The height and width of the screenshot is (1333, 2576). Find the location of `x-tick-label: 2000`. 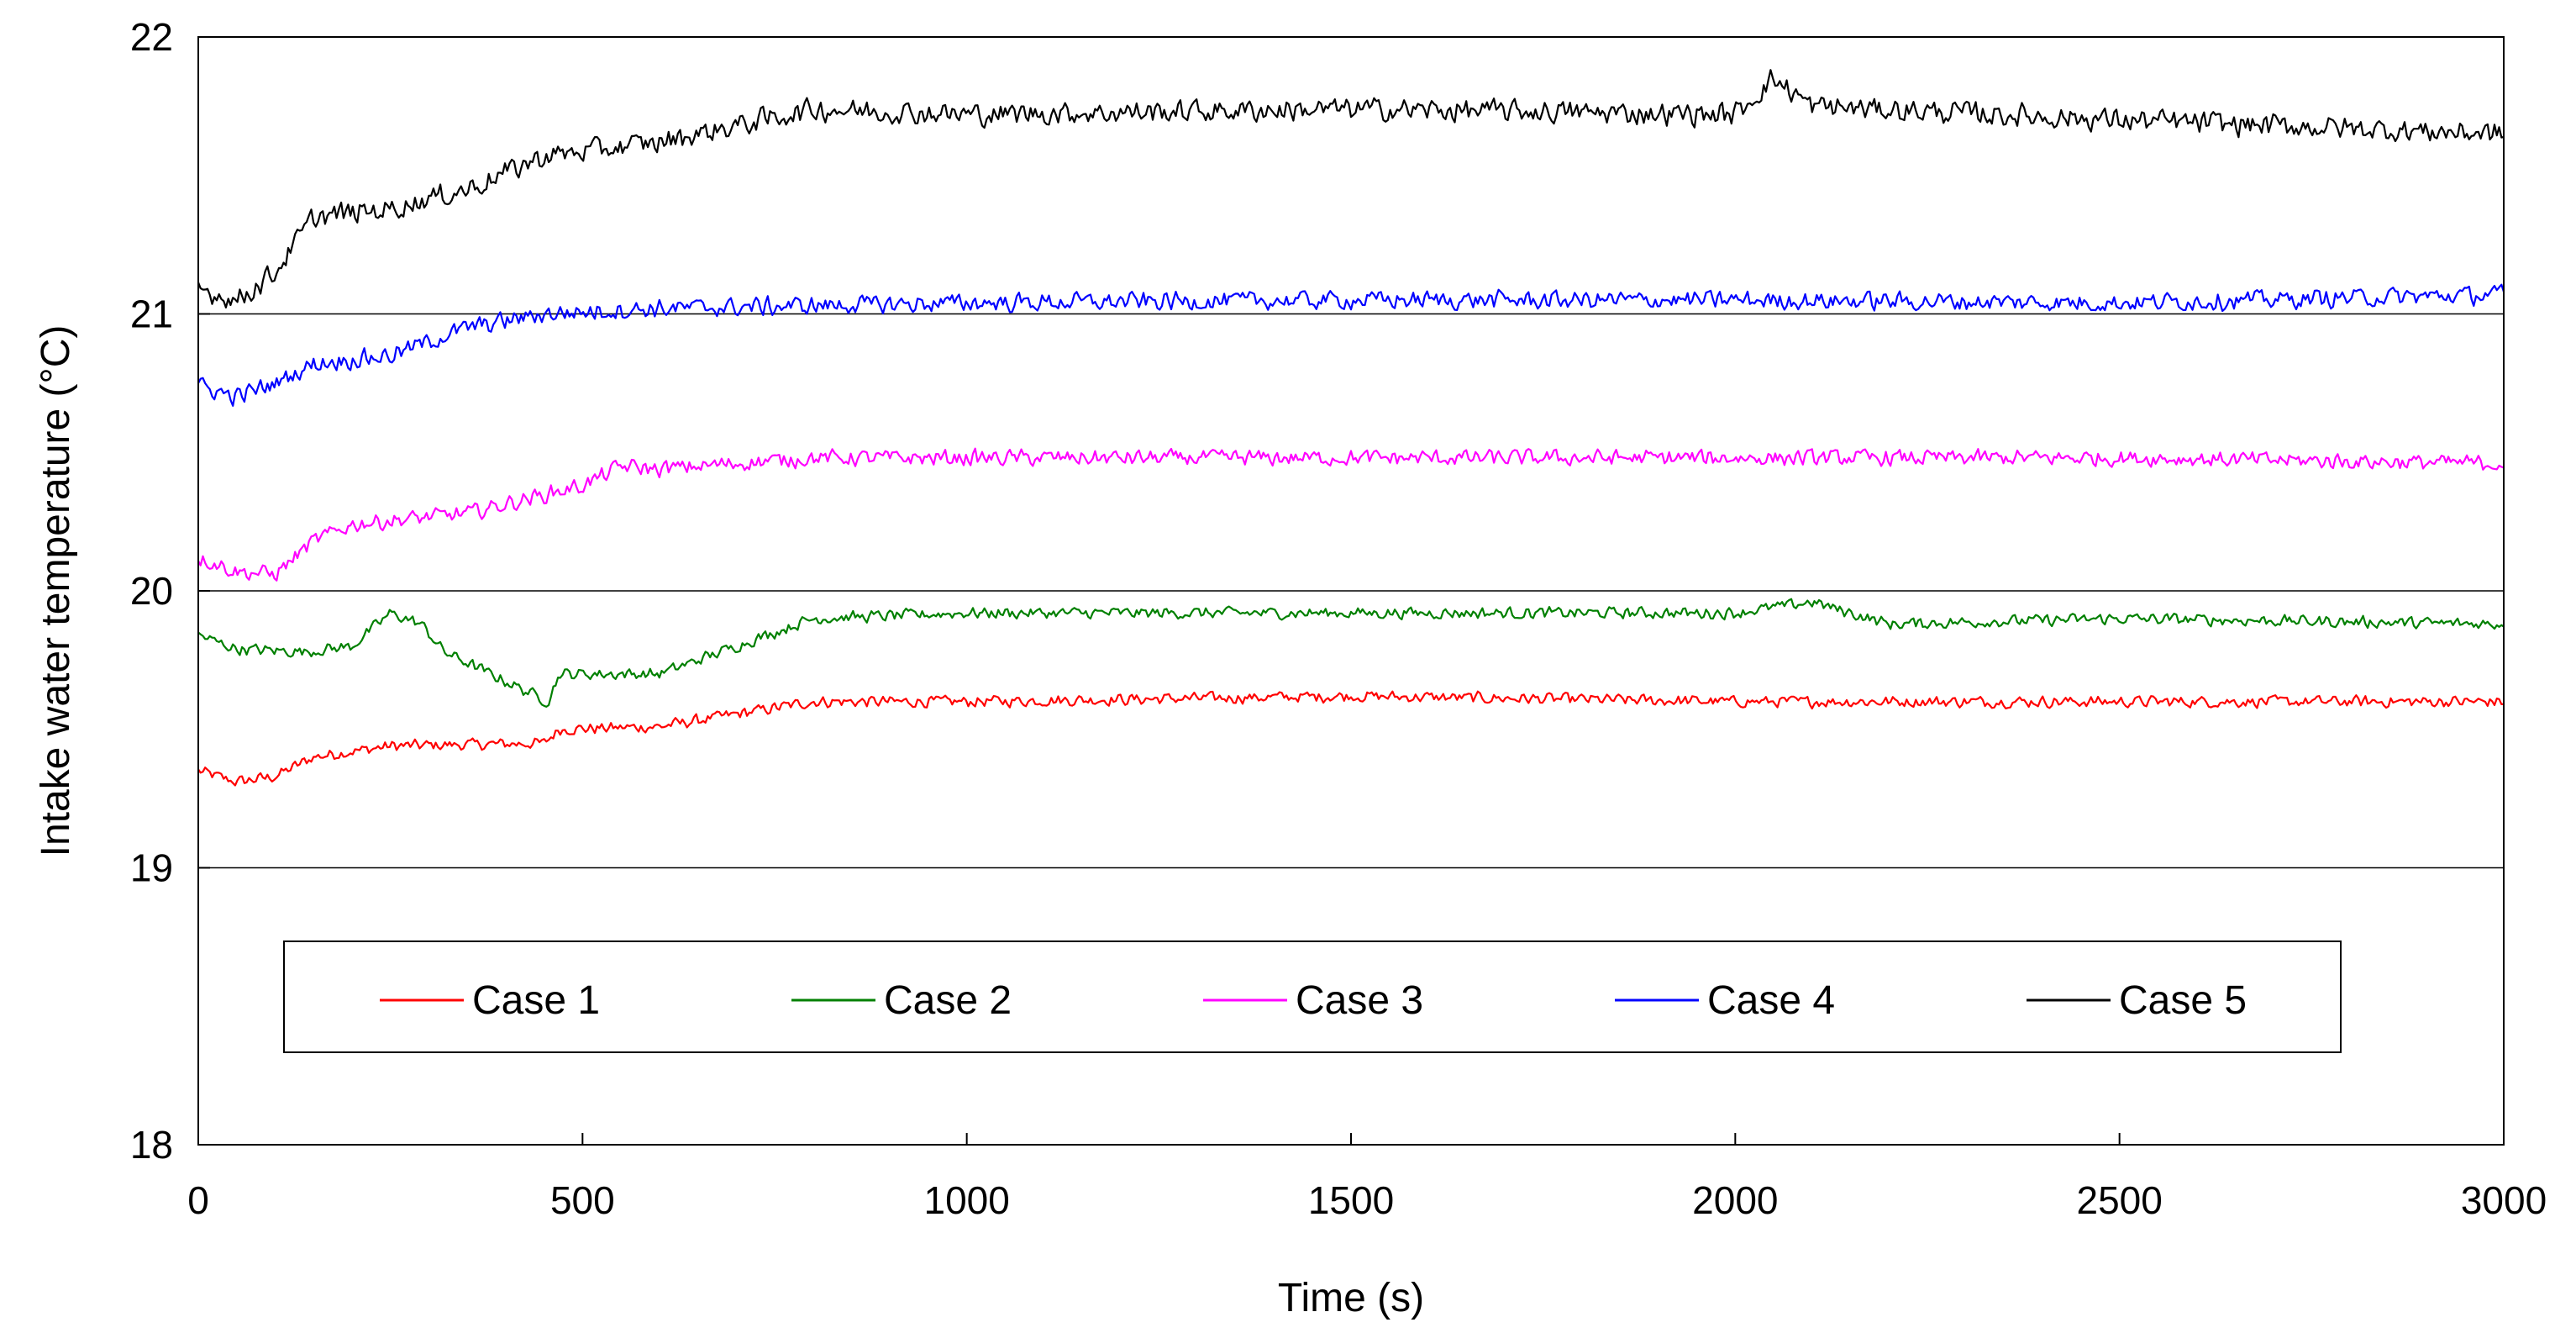

x-tick-label: 2000 is located at coordinates (1735, 1200).